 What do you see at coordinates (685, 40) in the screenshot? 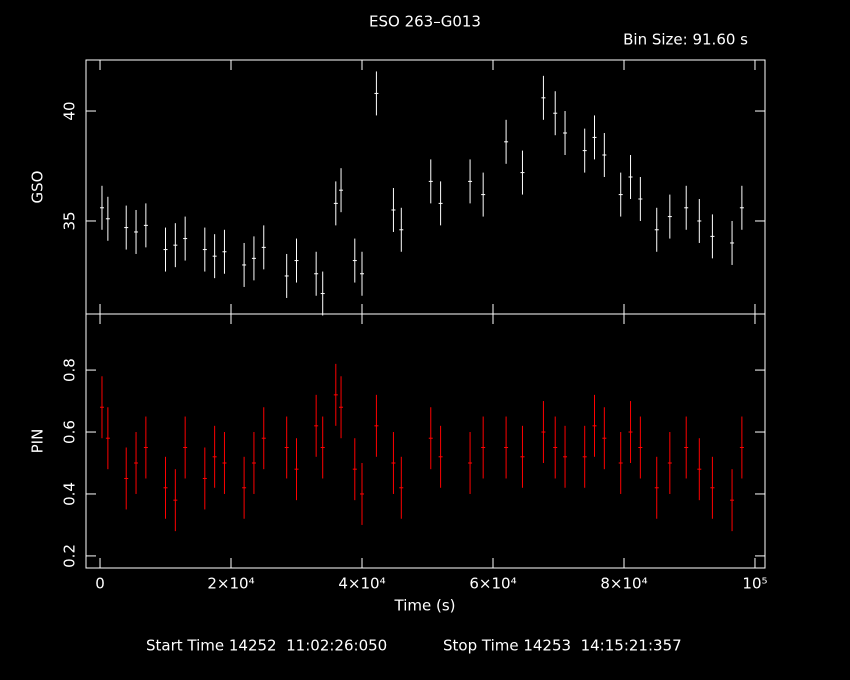
I see `bin-size: Bin Size: 91.60 s` at bounding box center [685, 40].